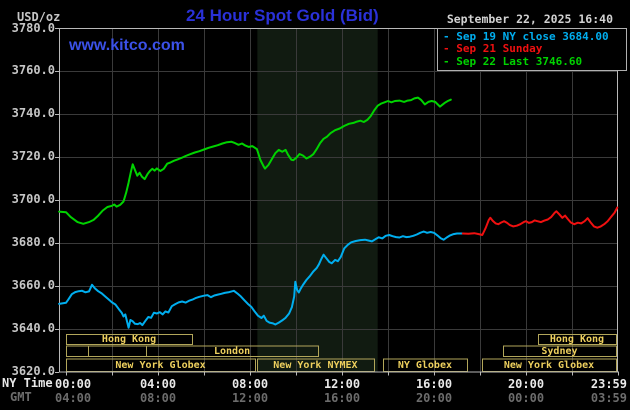 The height and width of the screenshot is (410, 630). I want to click on x-axis-label-ny: 23:59, so click(608, 383).